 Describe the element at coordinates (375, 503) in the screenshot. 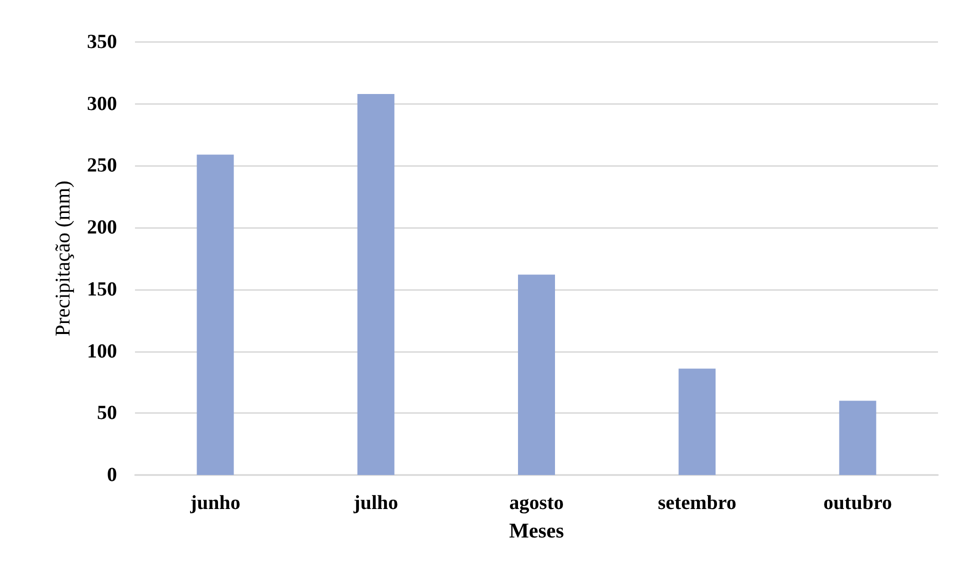

I see `x-tick-label: julho` at that location.